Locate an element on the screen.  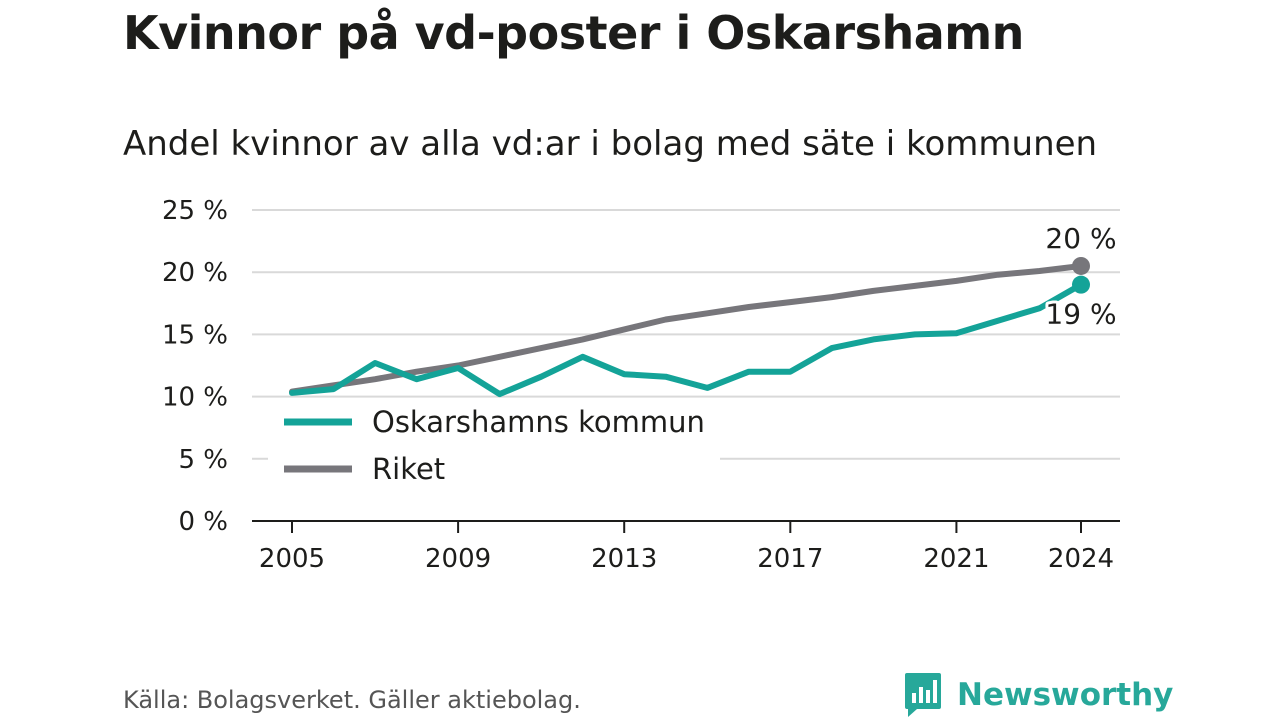
y-tick-label: 15 % is located at coordinates (195, 335).